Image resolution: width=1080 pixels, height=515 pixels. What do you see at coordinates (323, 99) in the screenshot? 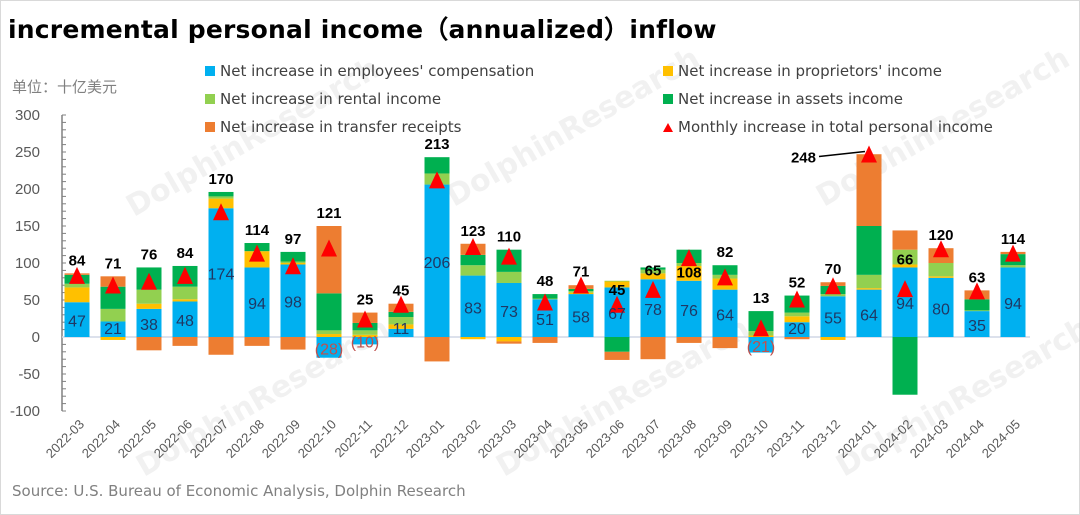
I see `legend-item-rental: Net increase in rental income` at bounding box center [323, 99].